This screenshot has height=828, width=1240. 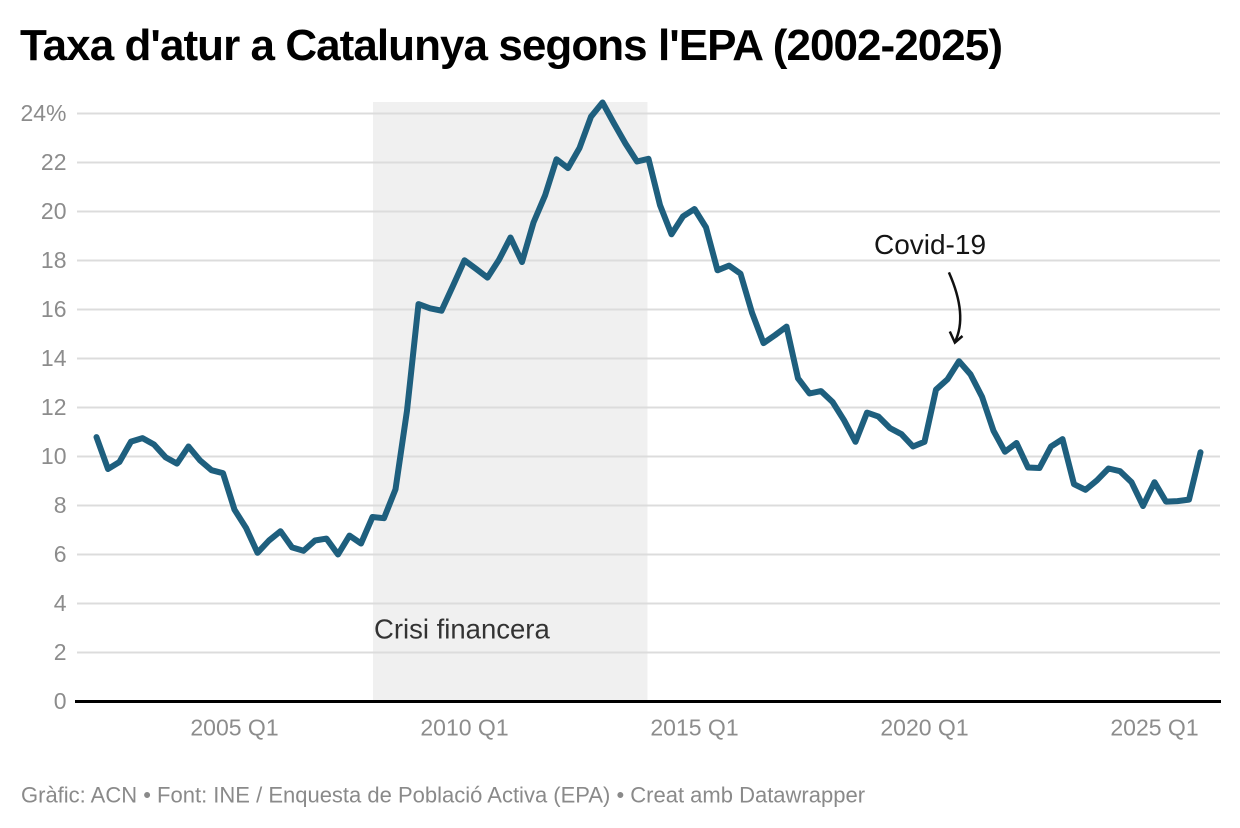 What do you see at coordinates (60, 701) in the screenshot?
I see `svg-text: 0` at bounding box center [60, 701].